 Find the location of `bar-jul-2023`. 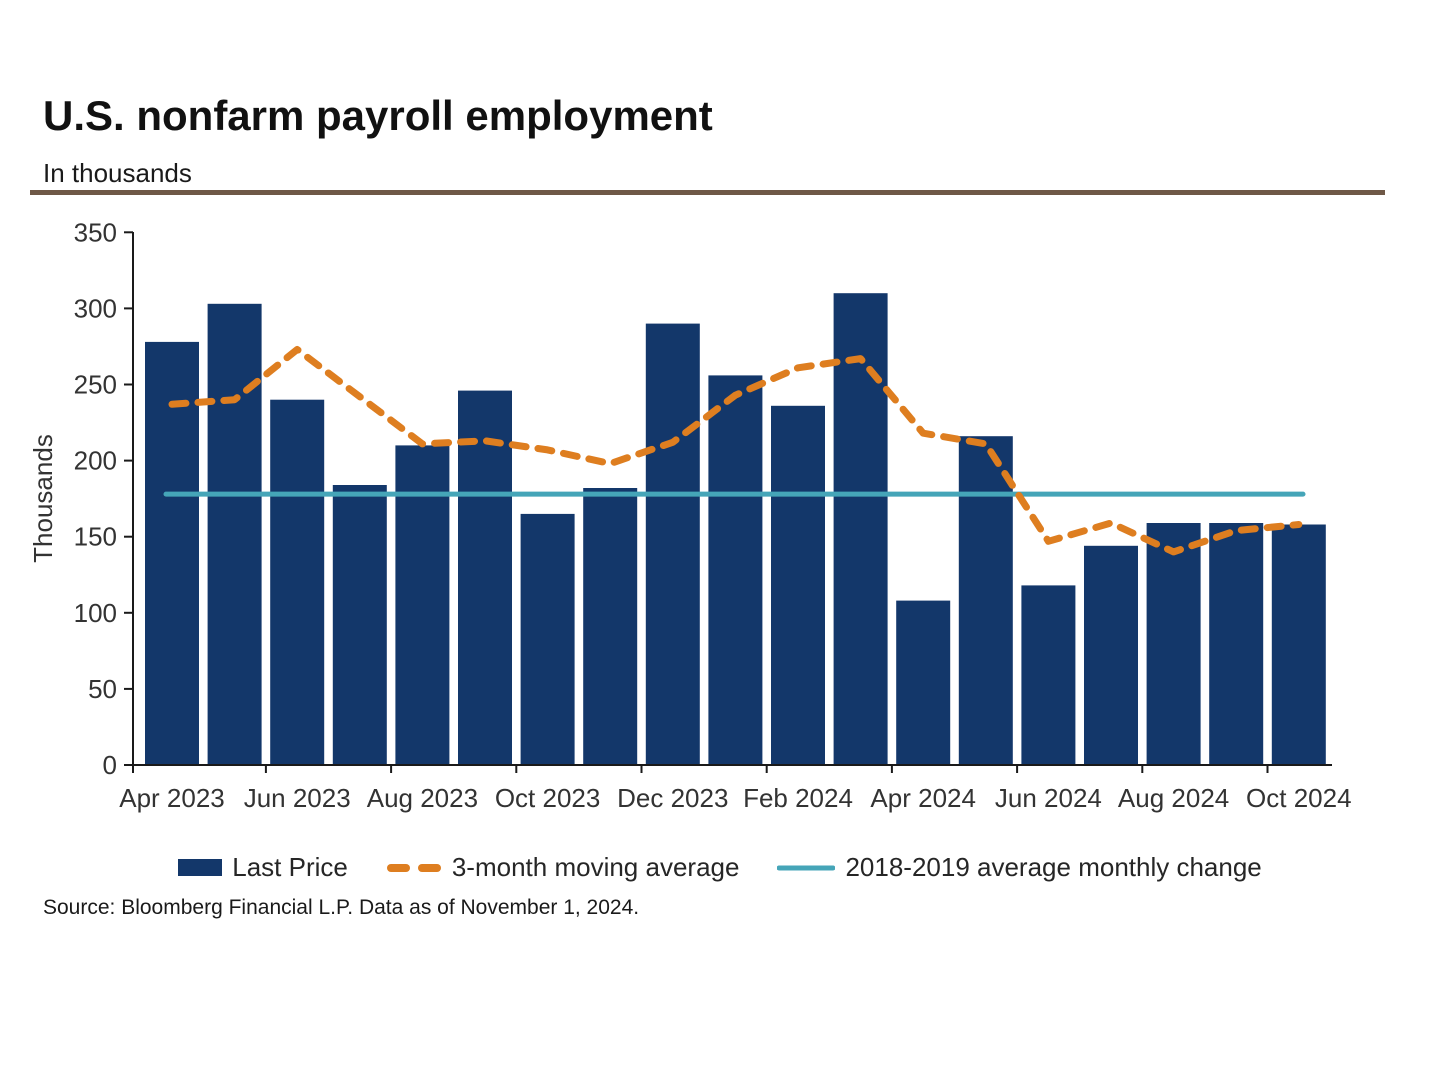

bar-jul-2023 is located at coordinates (359, 625).